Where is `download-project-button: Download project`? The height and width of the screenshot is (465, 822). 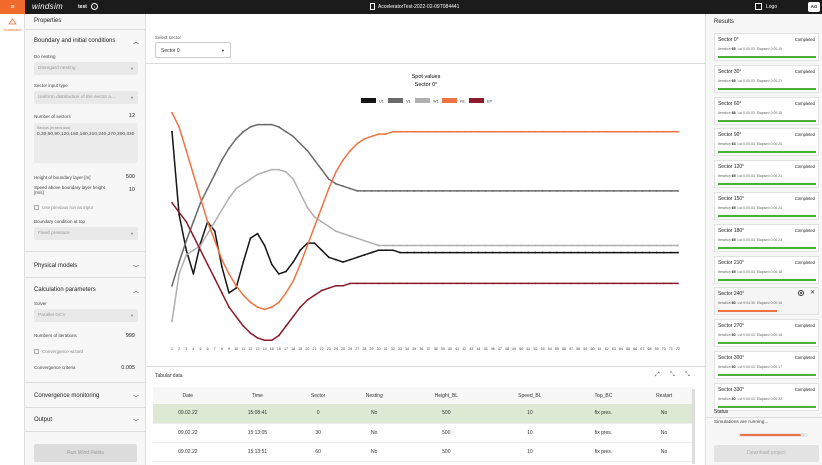
download-project-button: Download project is located at coordinates (766, 453).